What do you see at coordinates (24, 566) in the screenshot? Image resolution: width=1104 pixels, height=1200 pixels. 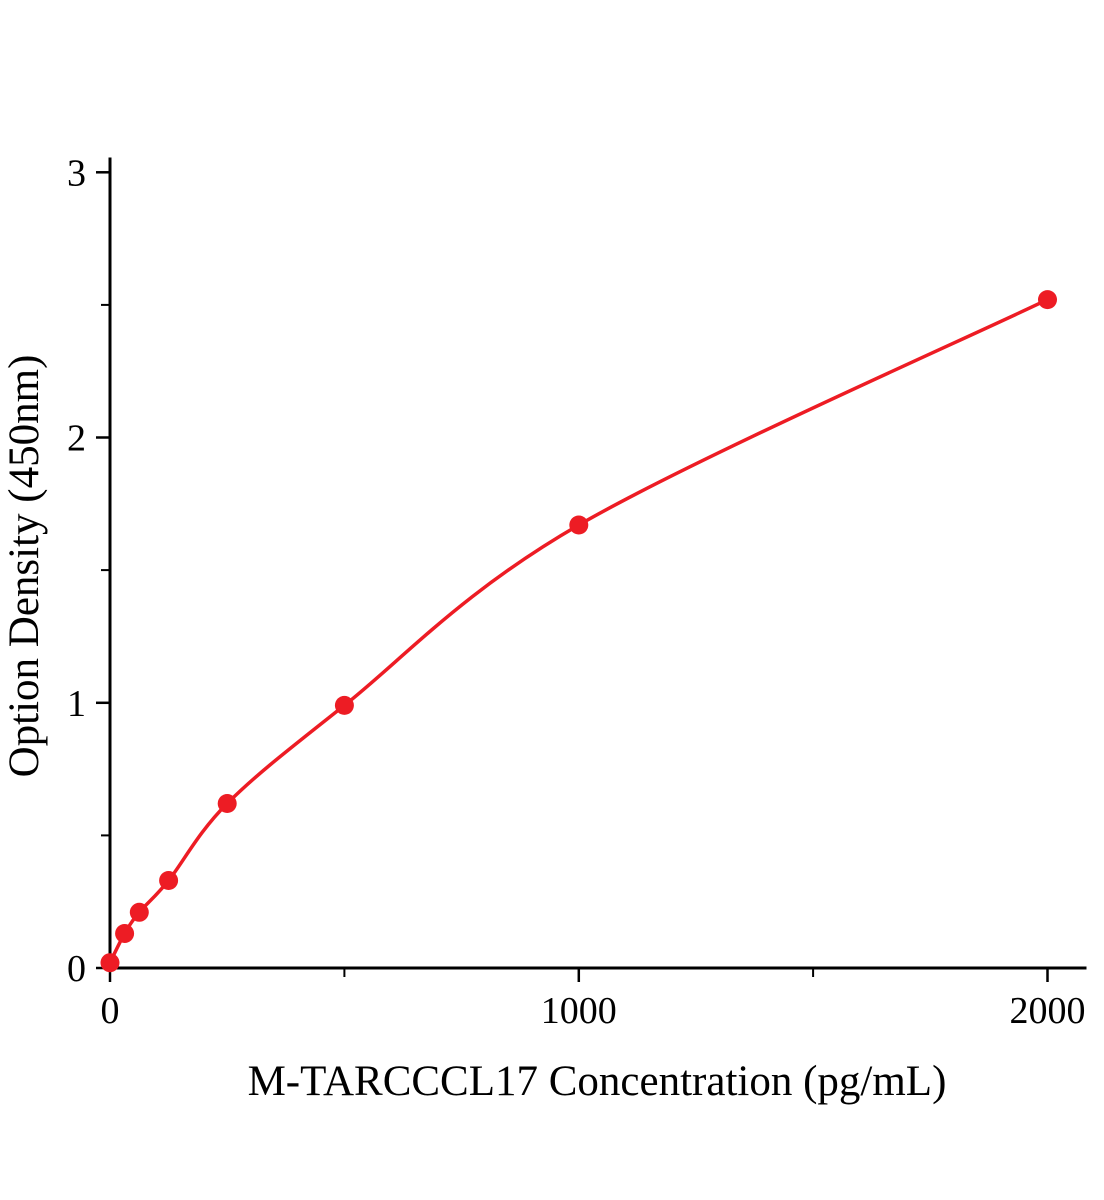 I see `y-axis-title: Option Density (450nm)` at bounding box center [24, 566].